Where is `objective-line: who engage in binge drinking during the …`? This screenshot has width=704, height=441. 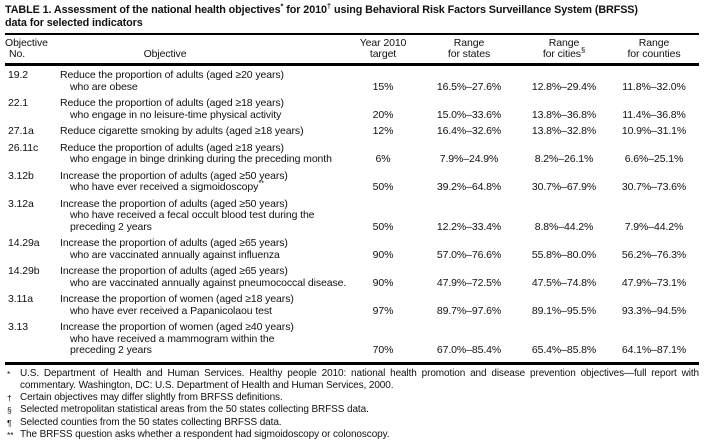
objective-line: who engage in binge drinking during the … is located at coordinates (203, 160).